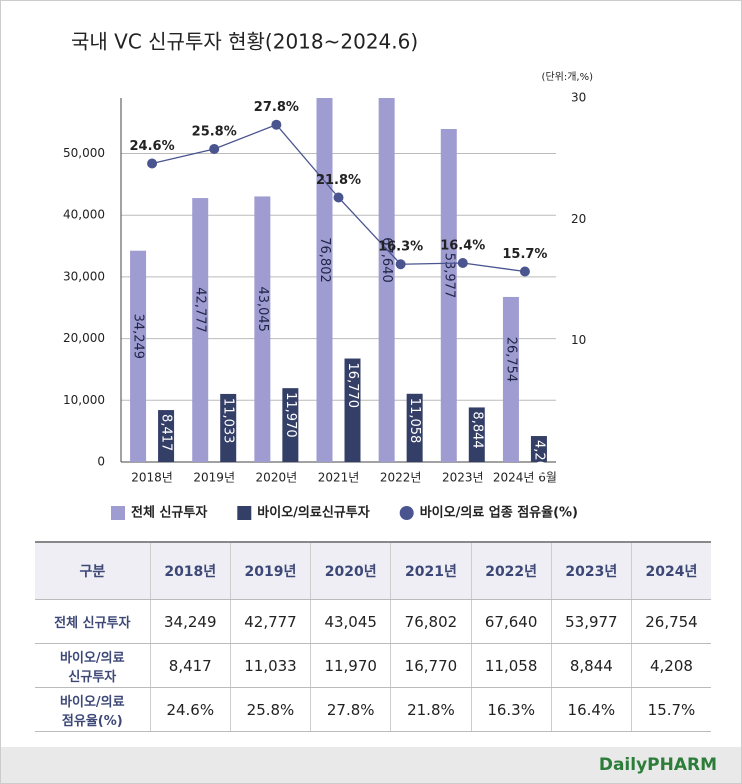 This screenshot has width=742, height=784. Describe the element at coordinates (93, 570) in the screenshot. I see `table-header: 구분` at that location.